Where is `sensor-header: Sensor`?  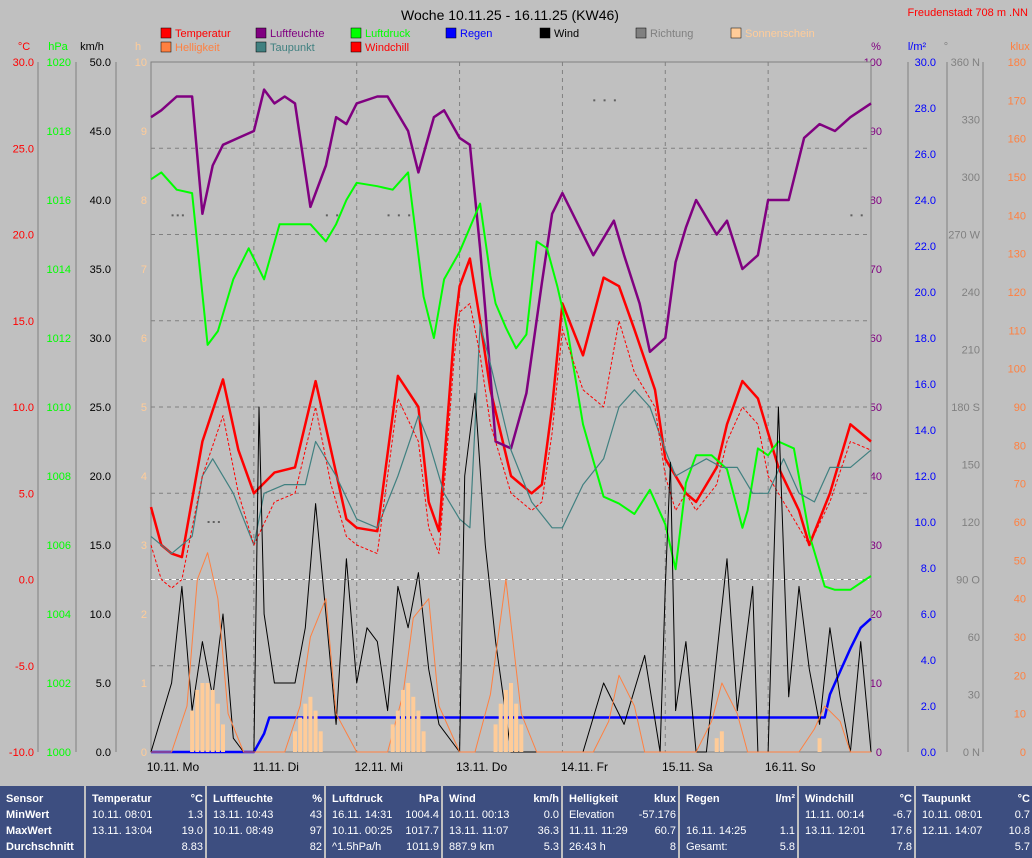
sensor-header: Sensor is located at coordinates (25, 799).